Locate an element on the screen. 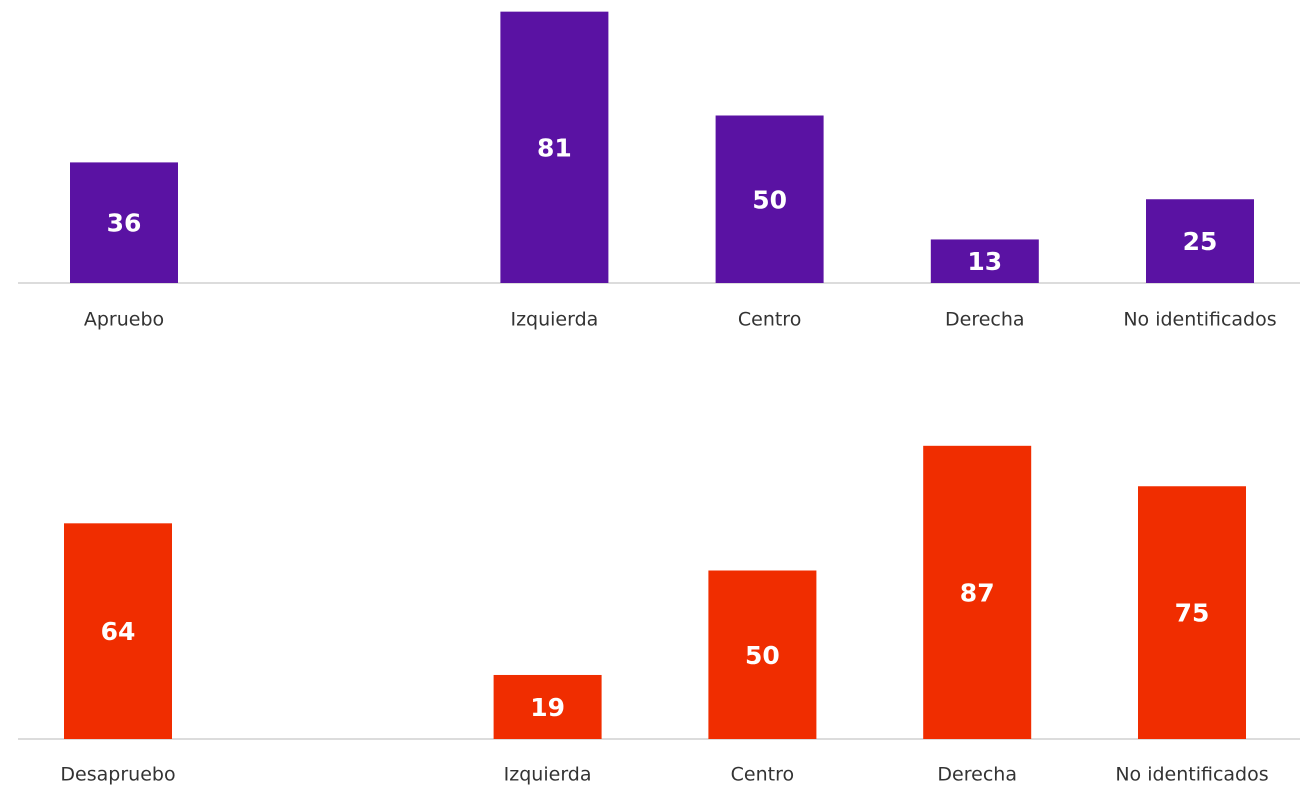 This screenshot has height=785, width=1303. data-label: 87 is located at coordinates (977, 592).